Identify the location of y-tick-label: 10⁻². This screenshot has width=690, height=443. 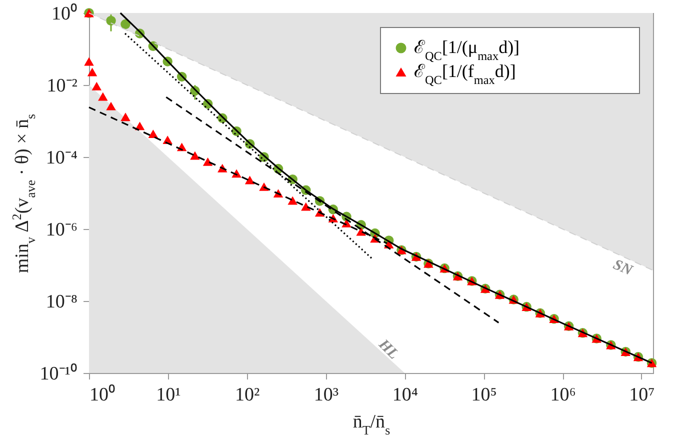
(62, 86).